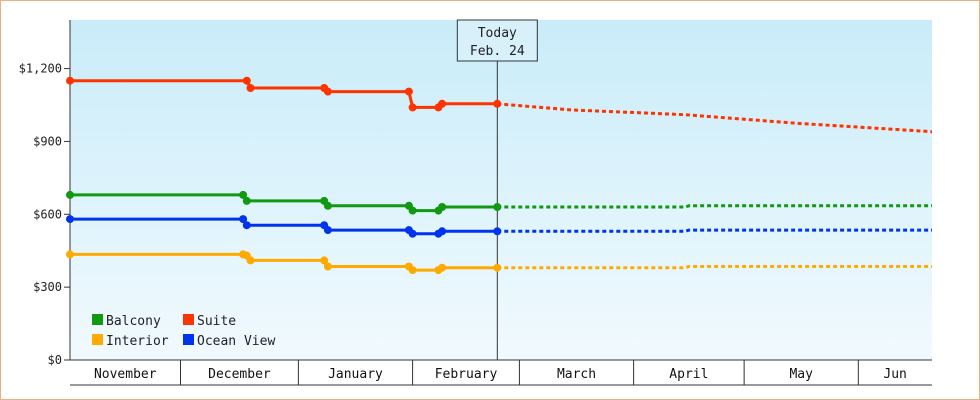  Describe the element at coordinates (125, 374) in the screenshot. I see `month-label: November` at that location.